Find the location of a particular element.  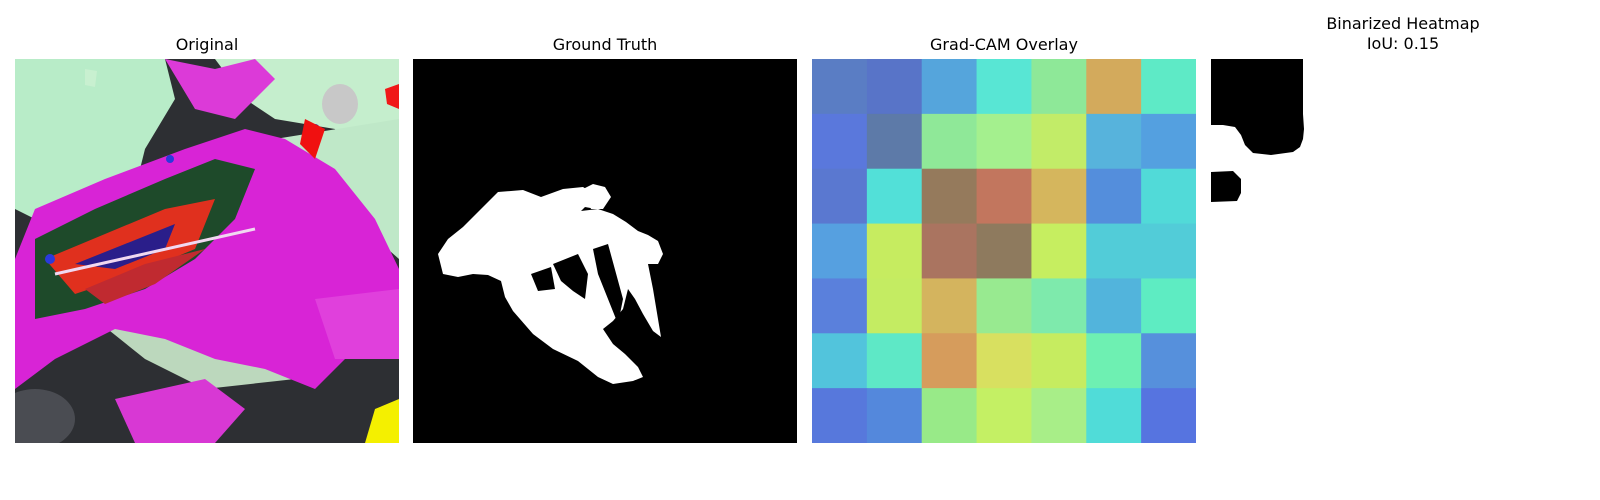

iou-score: IoU: 0.15 is located at coordinates (1403, 43).